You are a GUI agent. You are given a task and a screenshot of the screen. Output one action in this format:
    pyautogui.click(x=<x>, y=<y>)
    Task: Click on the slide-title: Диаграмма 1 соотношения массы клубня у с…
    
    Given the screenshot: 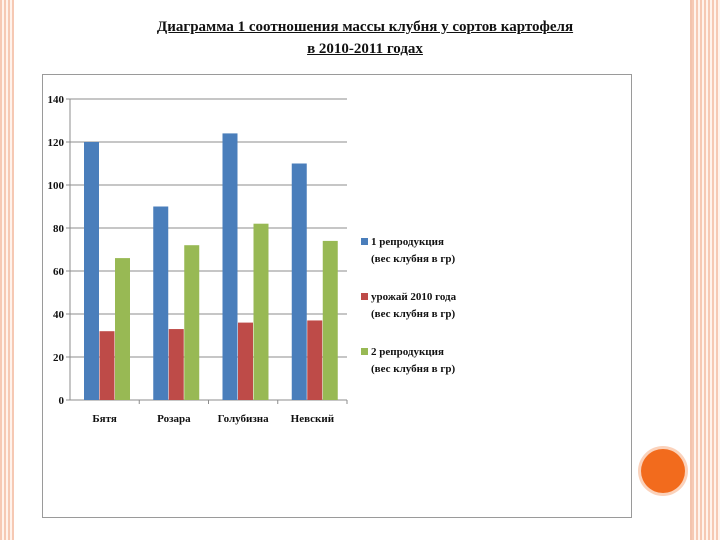 What is the action you would take?
    pyautogui.click(x=365, y=38)
    